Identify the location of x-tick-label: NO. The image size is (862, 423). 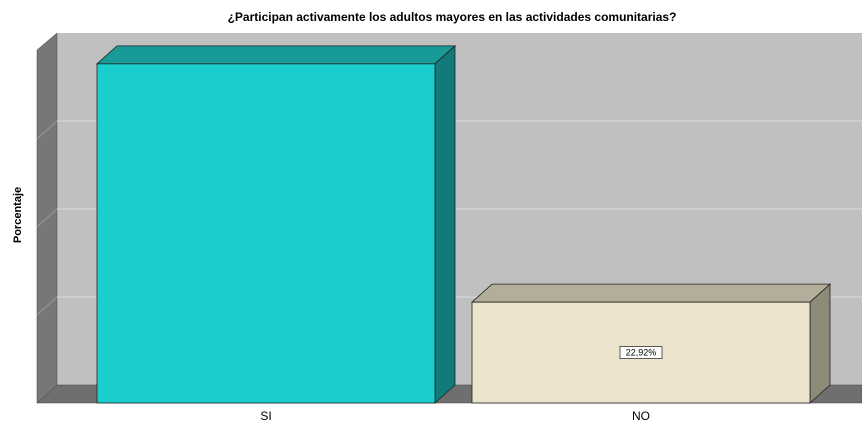
(641, 416).